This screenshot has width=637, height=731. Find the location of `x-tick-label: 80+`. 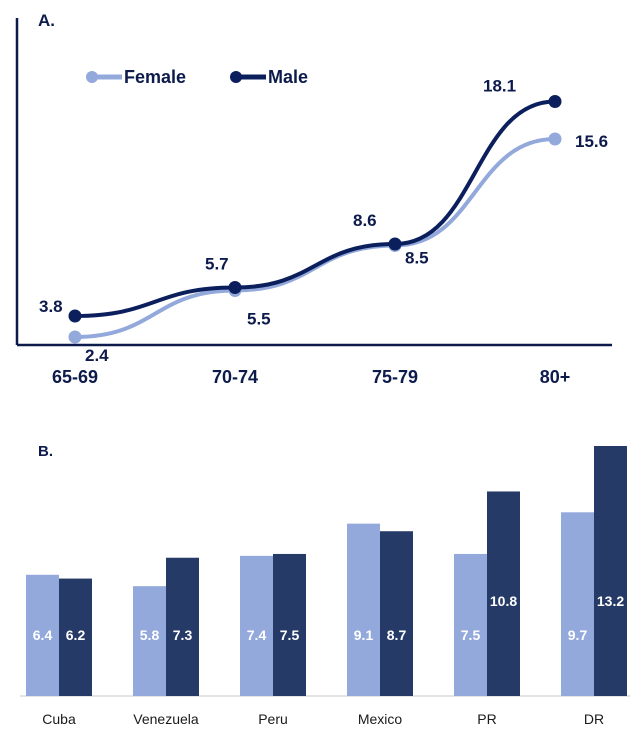

x-tick-label: 80+ is located at coordinates (555, 377).